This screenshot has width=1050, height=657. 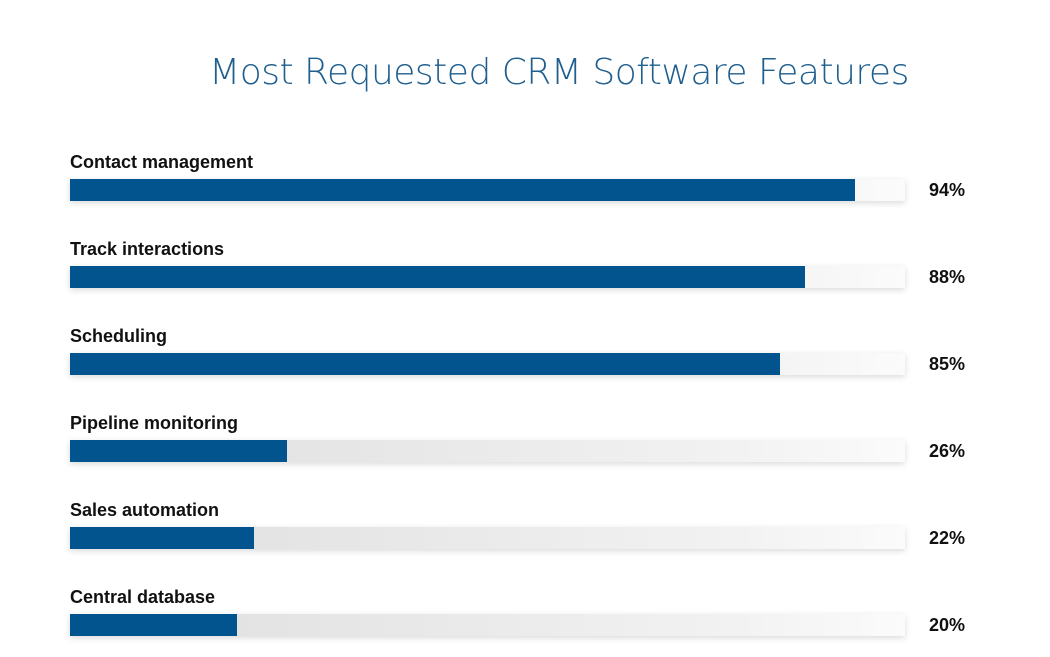 I want to click on bar-label: Pipeline monitoring, so click(x=154, y=423).